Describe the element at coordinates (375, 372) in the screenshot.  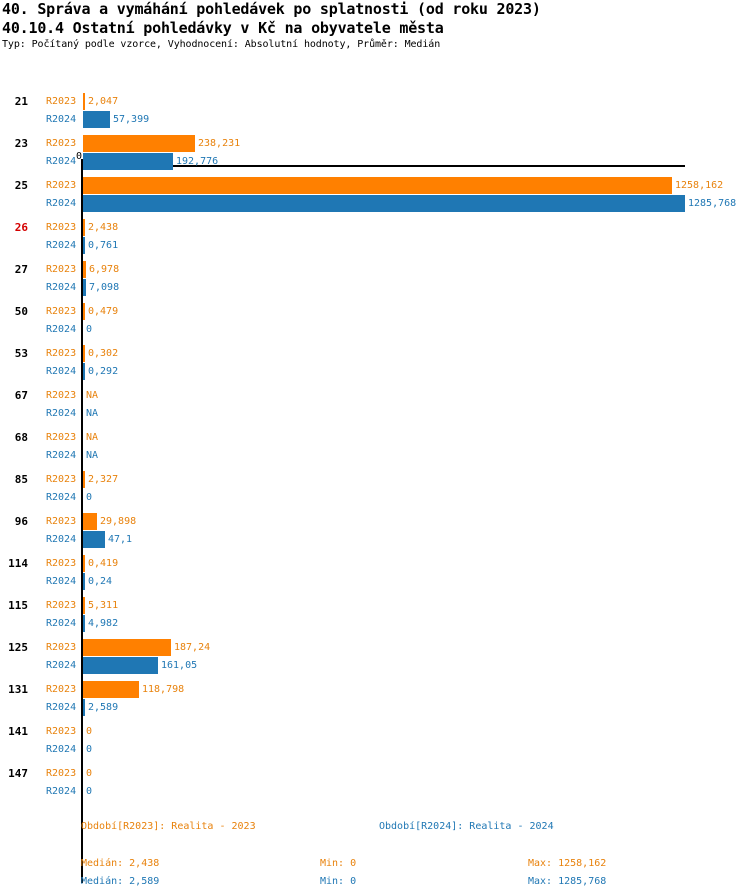
I see `bar-row-r2024: R2024 0,292` at that location.